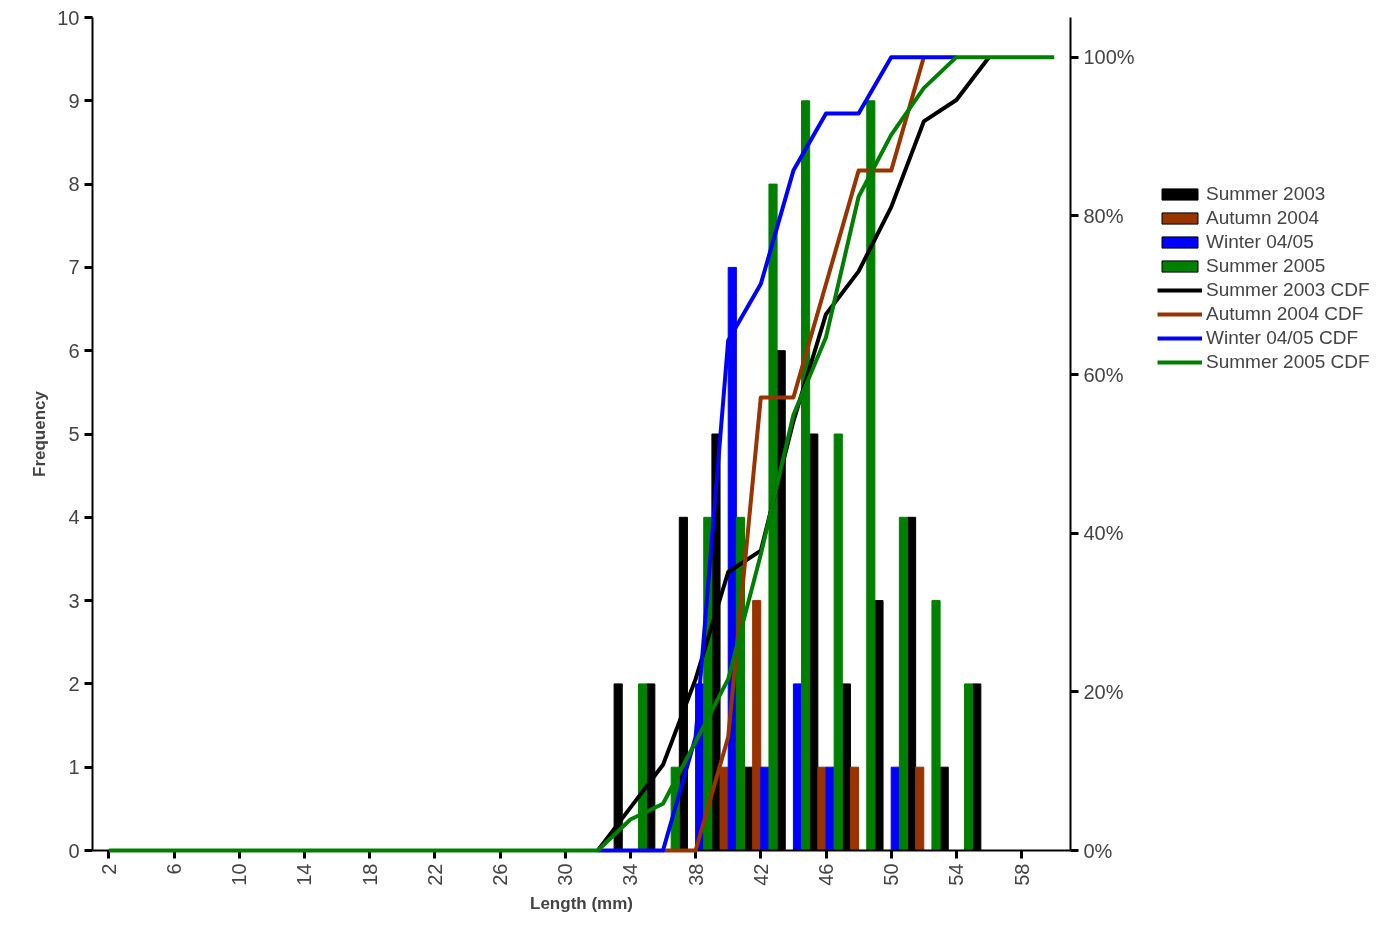  What do you see at coordinates (1282, 338) in the screenshot?
I see `legend-label: Winter 04/05 CDF` at bounding box center [1282, 338].